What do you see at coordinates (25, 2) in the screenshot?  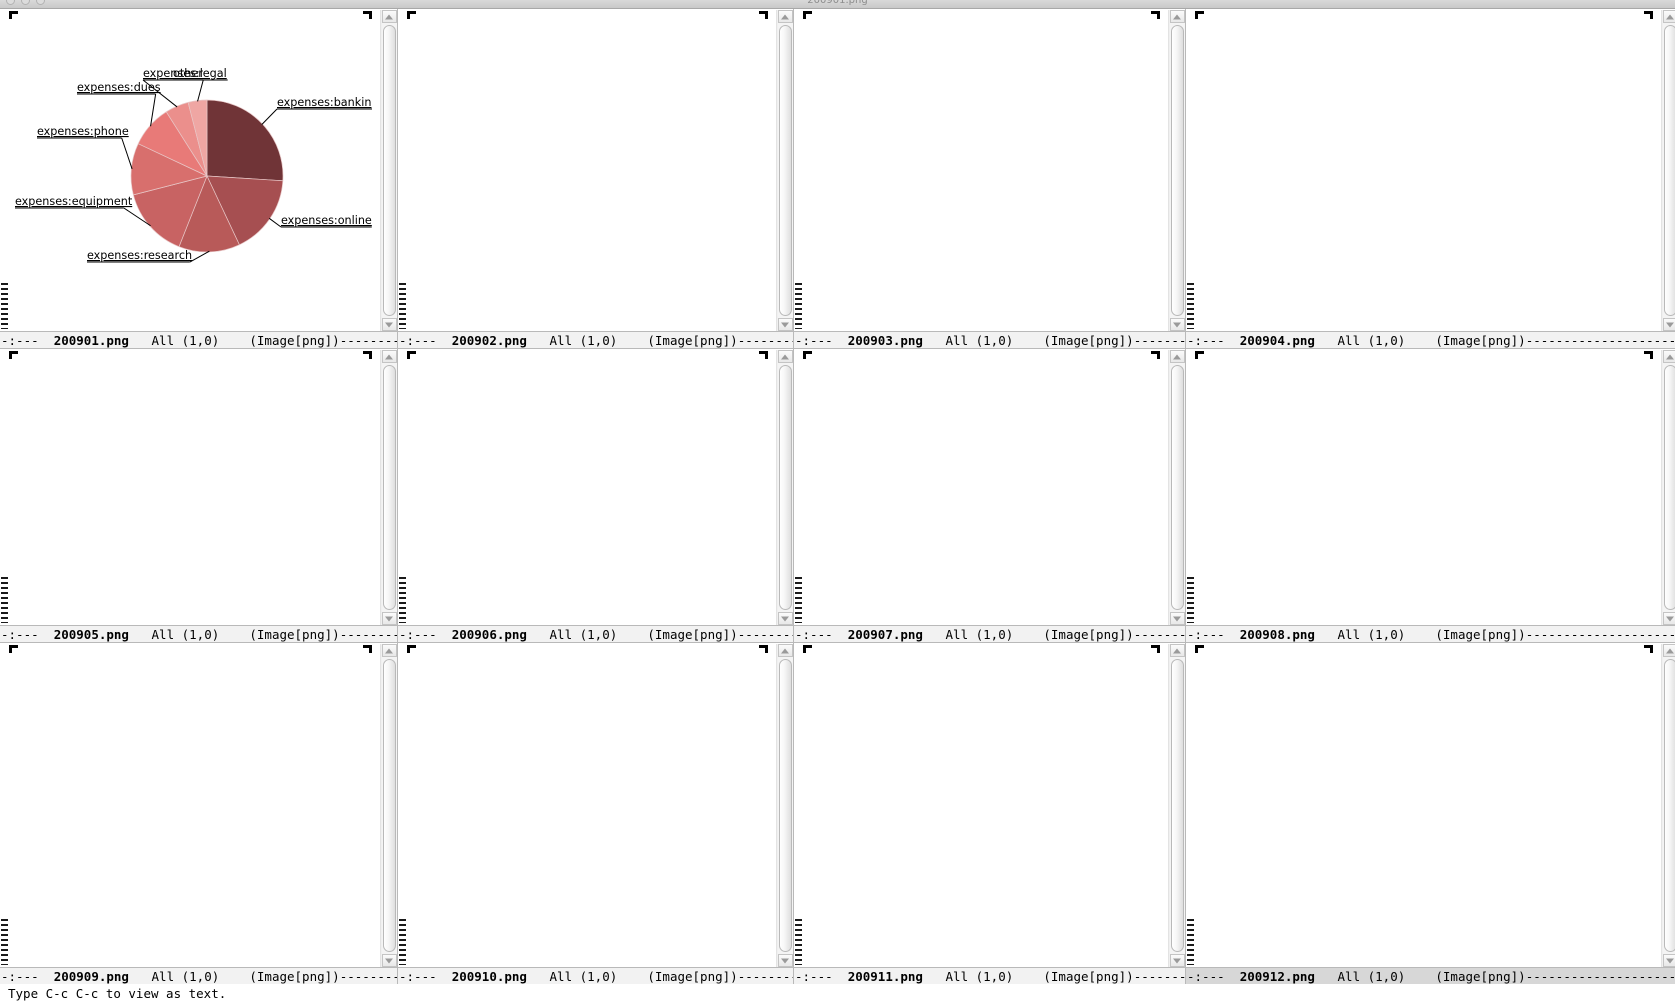 I see `window-controls` at bounding box center [25, 2].